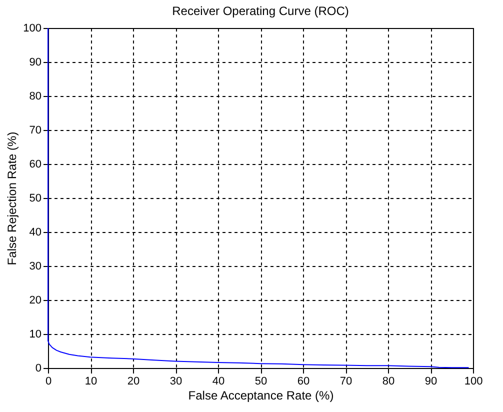  Describe the element at coordinates (91, 382) in the screenshot. I see `x-tick-label: 10` at that location.